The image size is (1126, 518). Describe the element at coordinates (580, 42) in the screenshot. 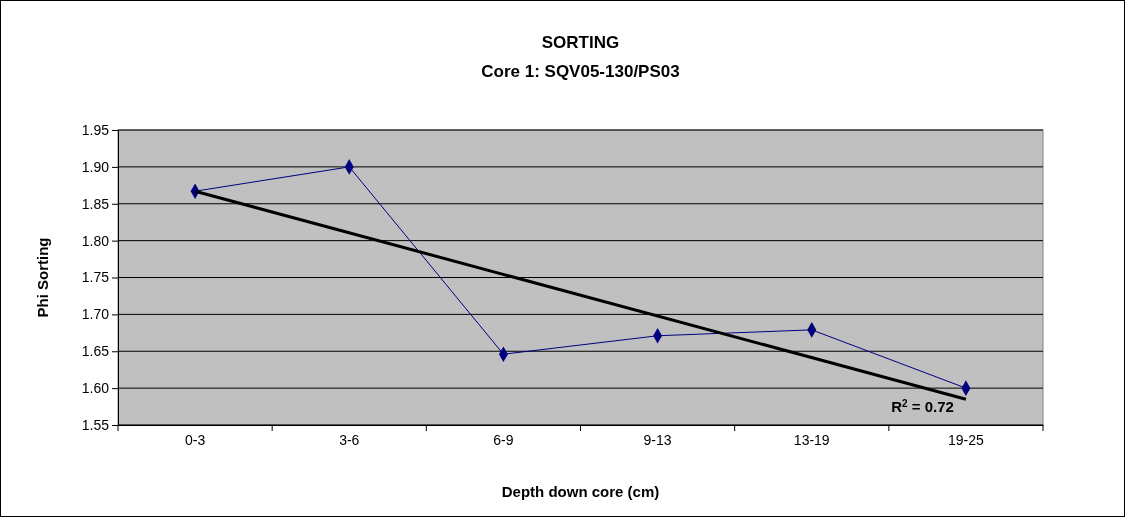

I see `chart-title: SORTING` at that location.